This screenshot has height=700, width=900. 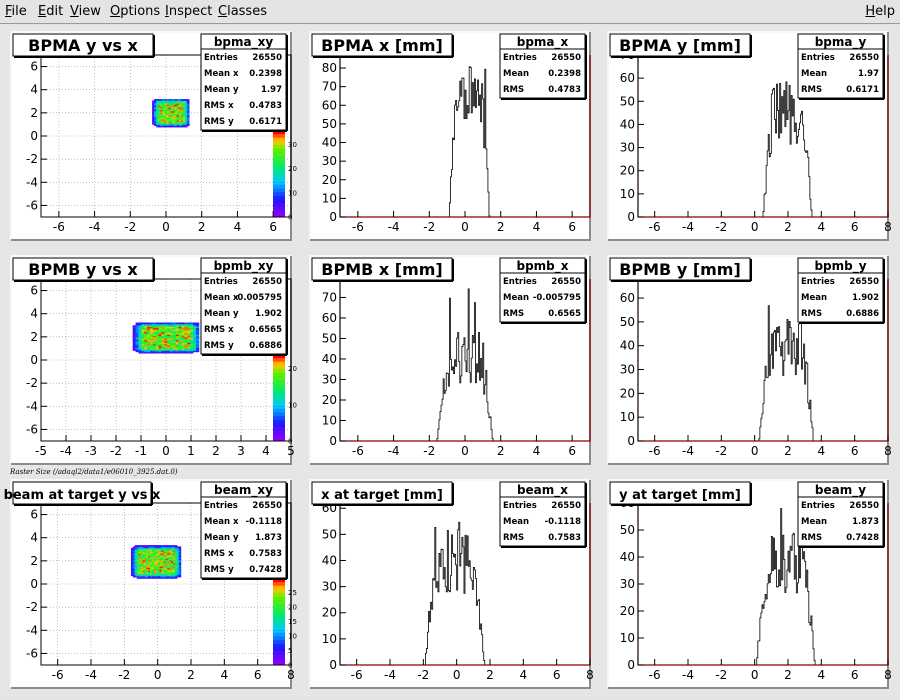 What do you see at coordinates (51, 11) in the screenshot?
I see `menu-edit: Edit` at bounding box center [51, 11].